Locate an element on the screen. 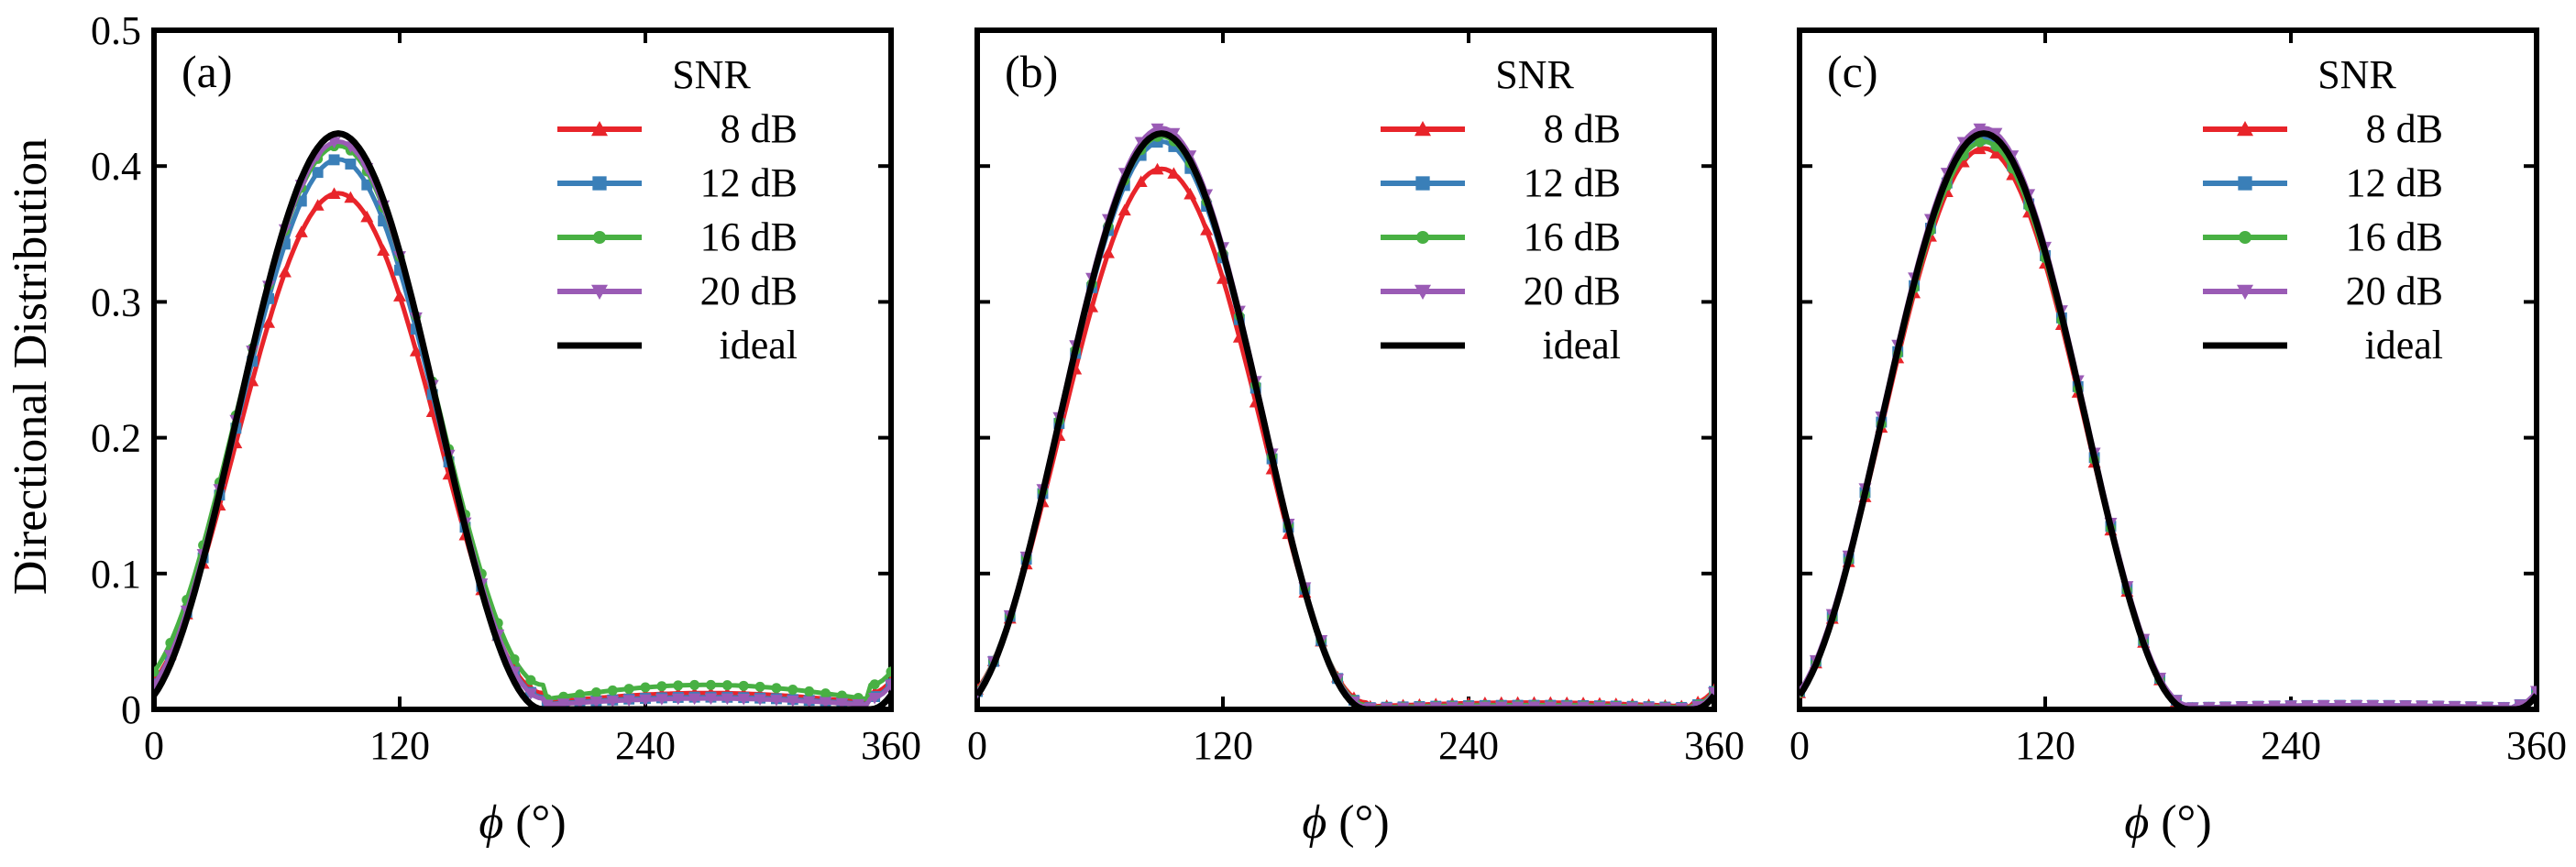  y-axis-title: Directional Distribution is located at coordinates (31, 366).